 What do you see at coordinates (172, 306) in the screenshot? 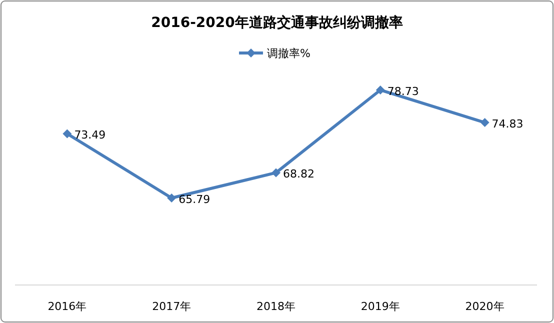
I see `x-tick-label: 2017年` at bounding box center [172, 306].